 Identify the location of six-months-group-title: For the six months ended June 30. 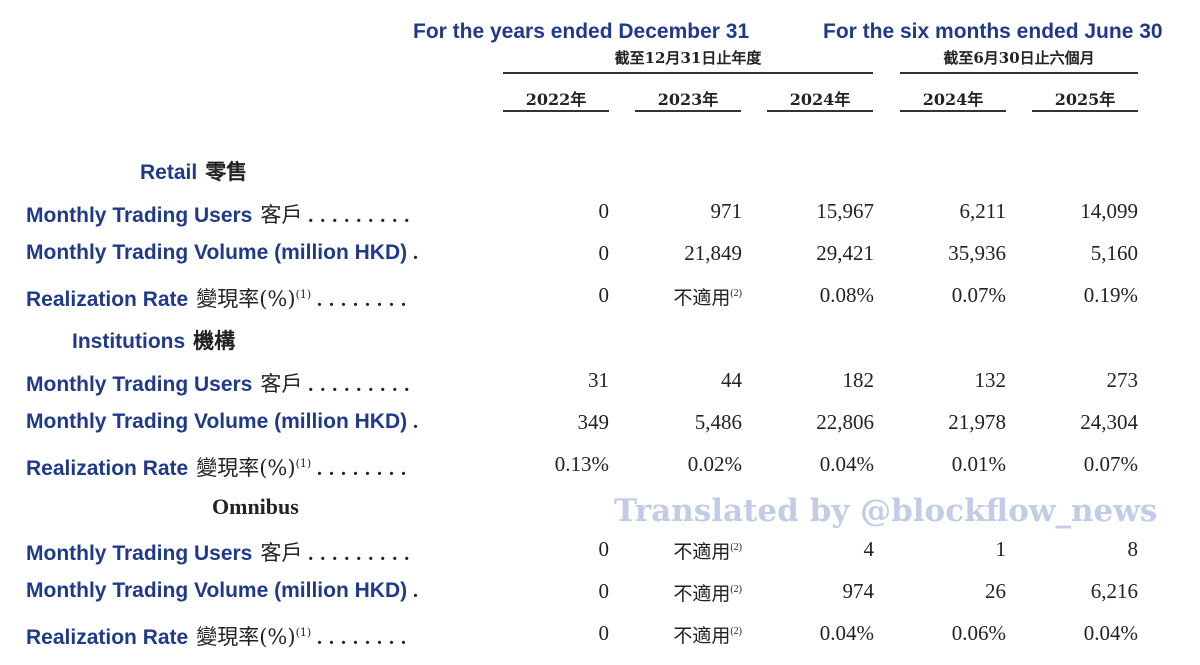
(993, 31).